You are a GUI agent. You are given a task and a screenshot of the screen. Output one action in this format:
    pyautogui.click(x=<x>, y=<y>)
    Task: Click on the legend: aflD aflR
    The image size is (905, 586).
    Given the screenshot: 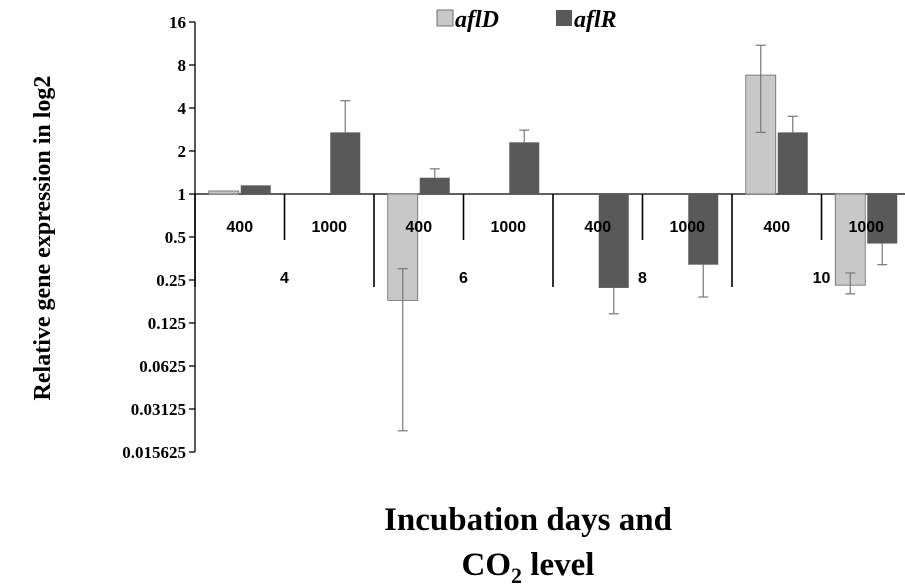 What is the action you would take?
    pyautogui.click(x=526, y=20)
    